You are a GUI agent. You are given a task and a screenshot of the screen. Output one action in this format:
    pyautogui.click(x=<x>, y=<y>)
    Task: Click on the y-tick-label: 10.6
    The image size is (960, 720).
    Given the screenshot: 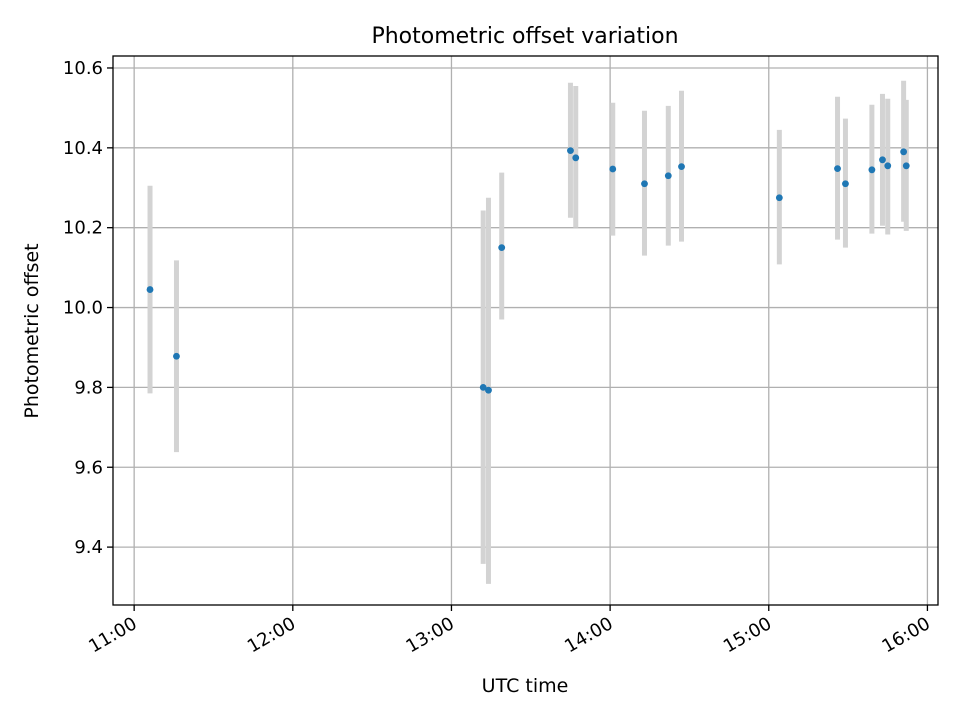 What is the action you would take?
    pyautogui.click(x=83, y=68)
    